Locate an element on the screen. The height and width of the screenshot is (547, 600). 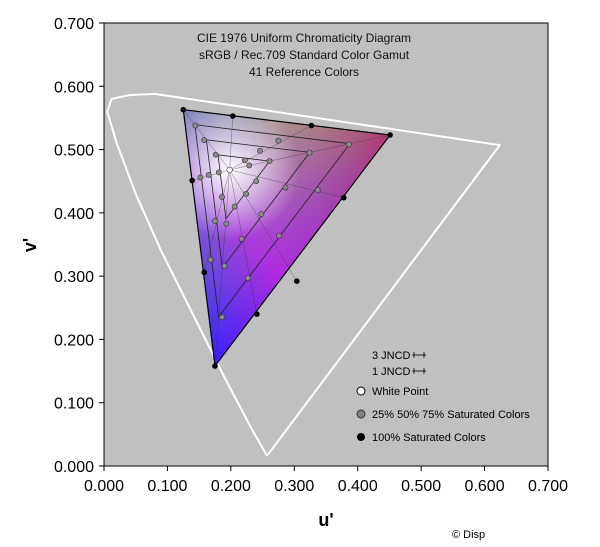
legend-saturated-colors: 25% 50% 75% Saturated Colors is located at coordinates (451, 415).